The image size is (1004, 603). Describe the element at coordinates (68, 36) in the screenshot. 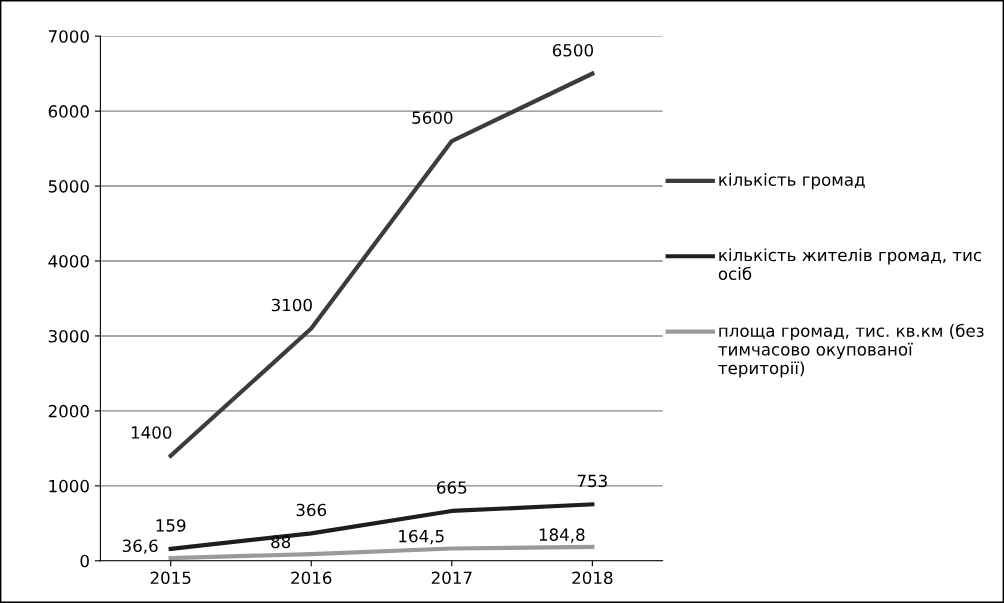

I see `y-tick-label: 7000` at that location.